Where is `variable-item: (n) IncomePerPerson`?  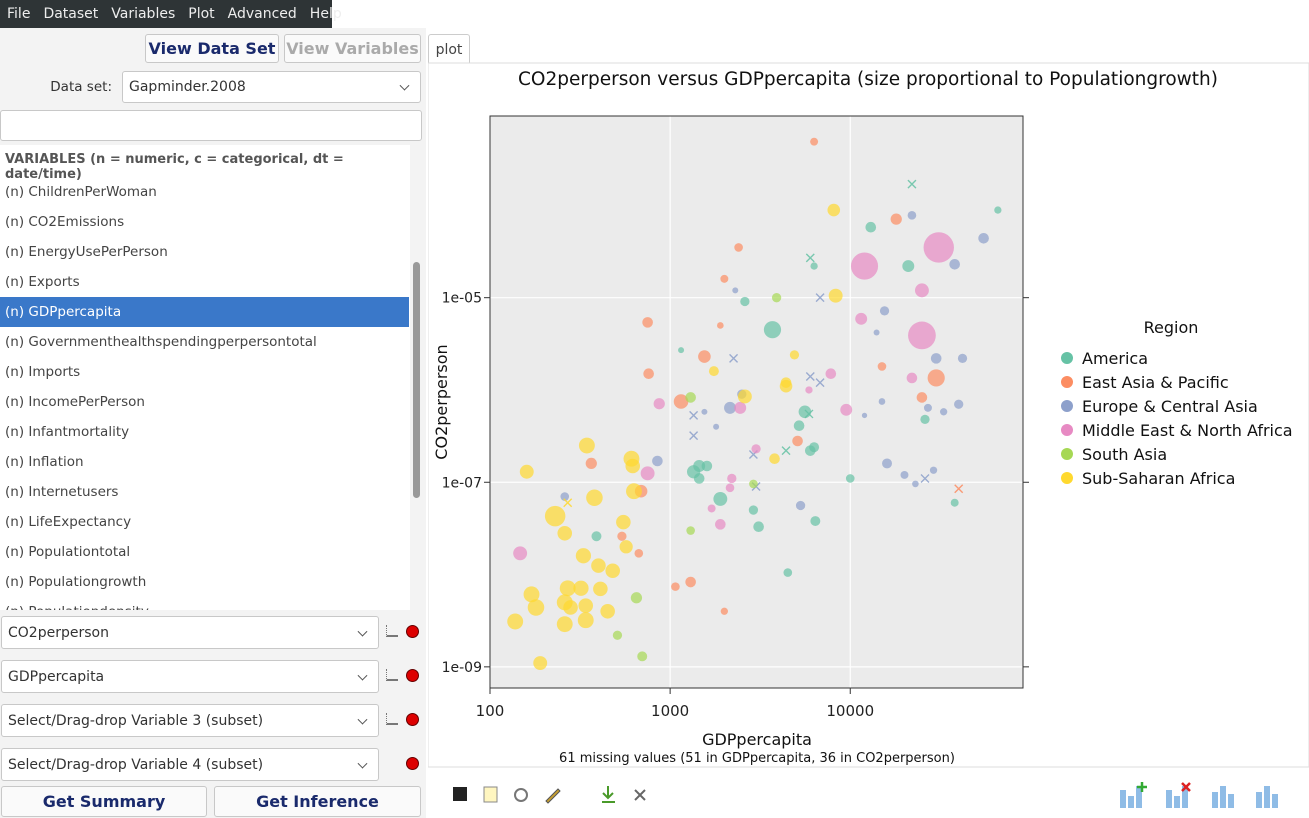 variable-item: (n) IncomePerPerson is located at coordinates (75, 402).